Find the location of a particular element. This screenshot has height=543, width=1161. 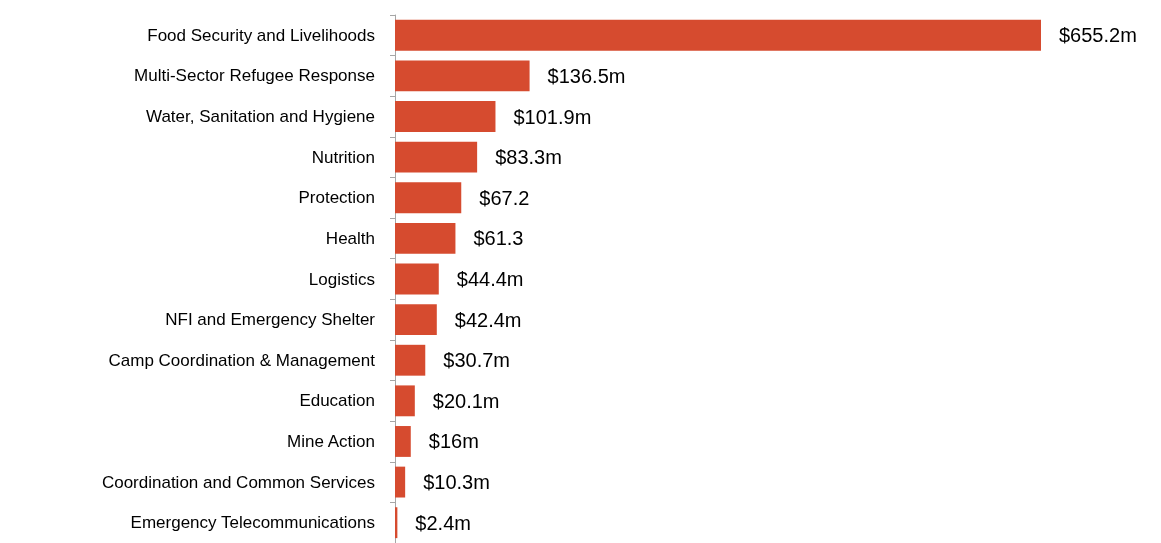

data-label: $30.7m is located at coordinates (476, 360).